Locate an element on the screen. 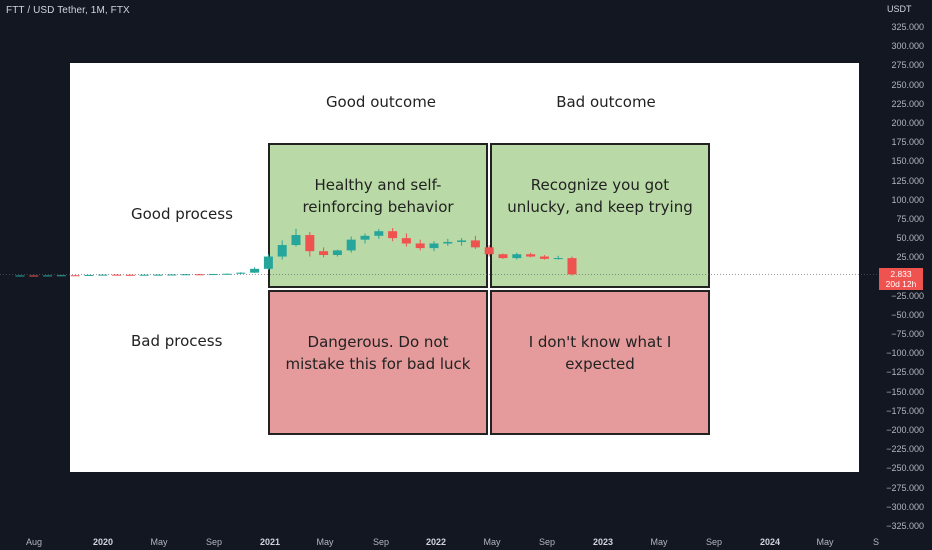 The width and height of the screenshot is (932, 550). y-tick-label: 275.000 is located at coordinates (907, 65).